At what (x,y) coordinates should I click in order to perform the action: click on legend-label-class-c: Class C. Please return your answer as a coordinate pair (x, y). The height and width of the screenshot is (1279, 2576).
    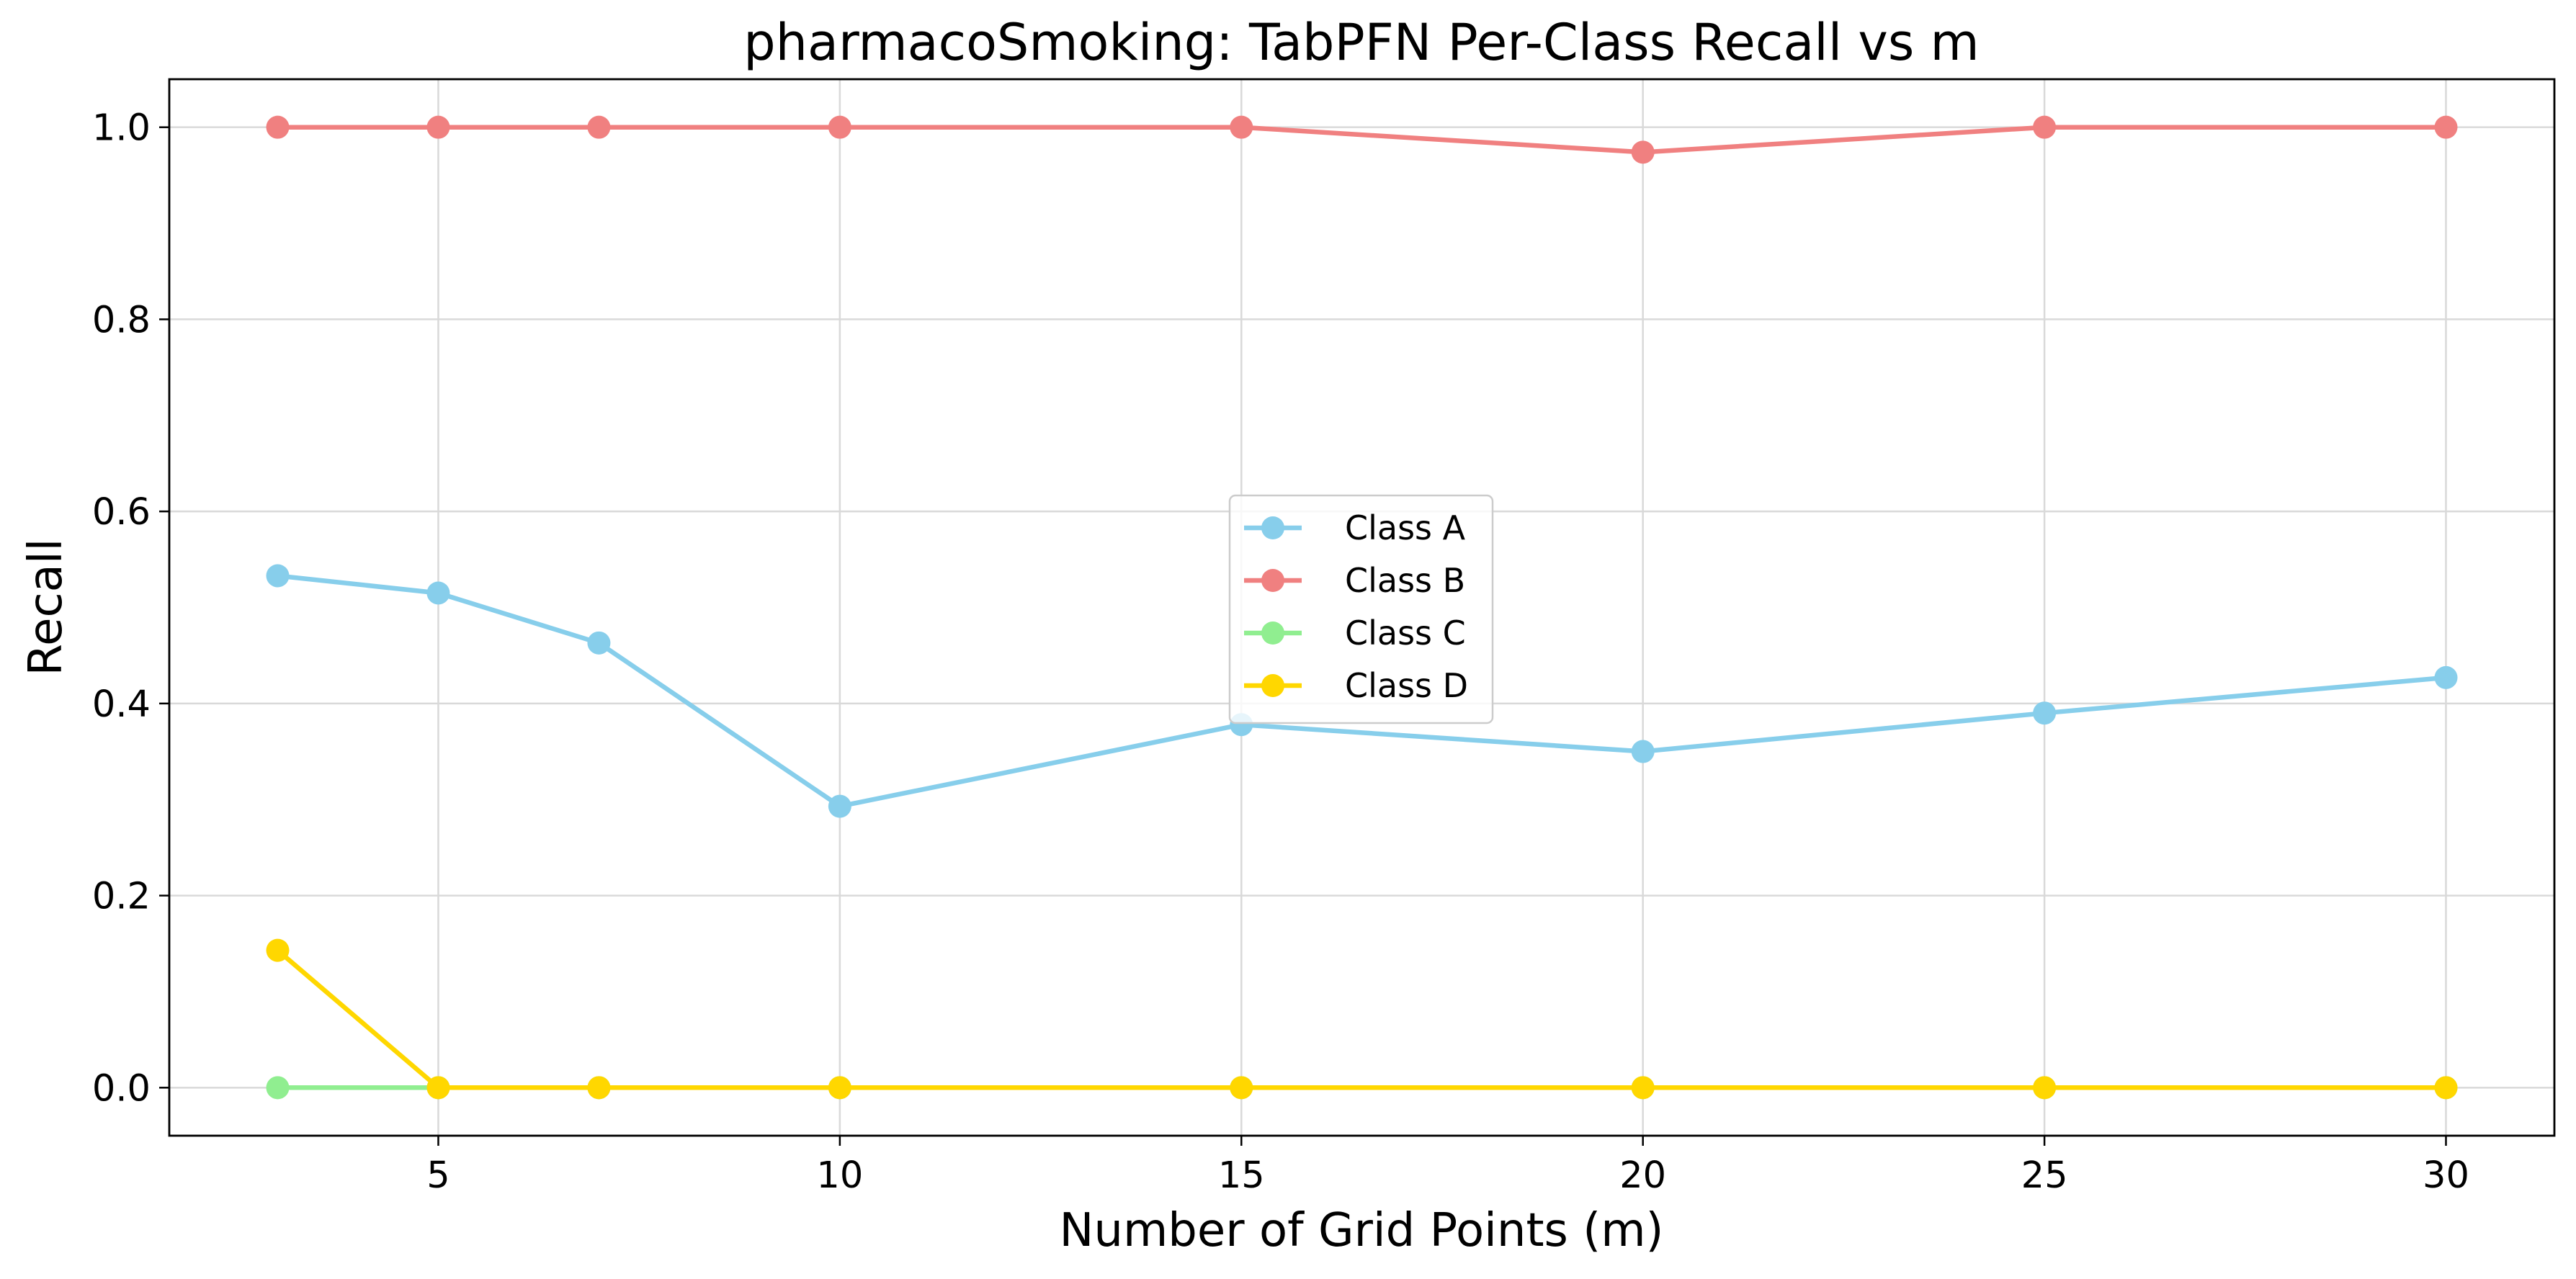
    Looking at the image, I should click on (1405, 633).